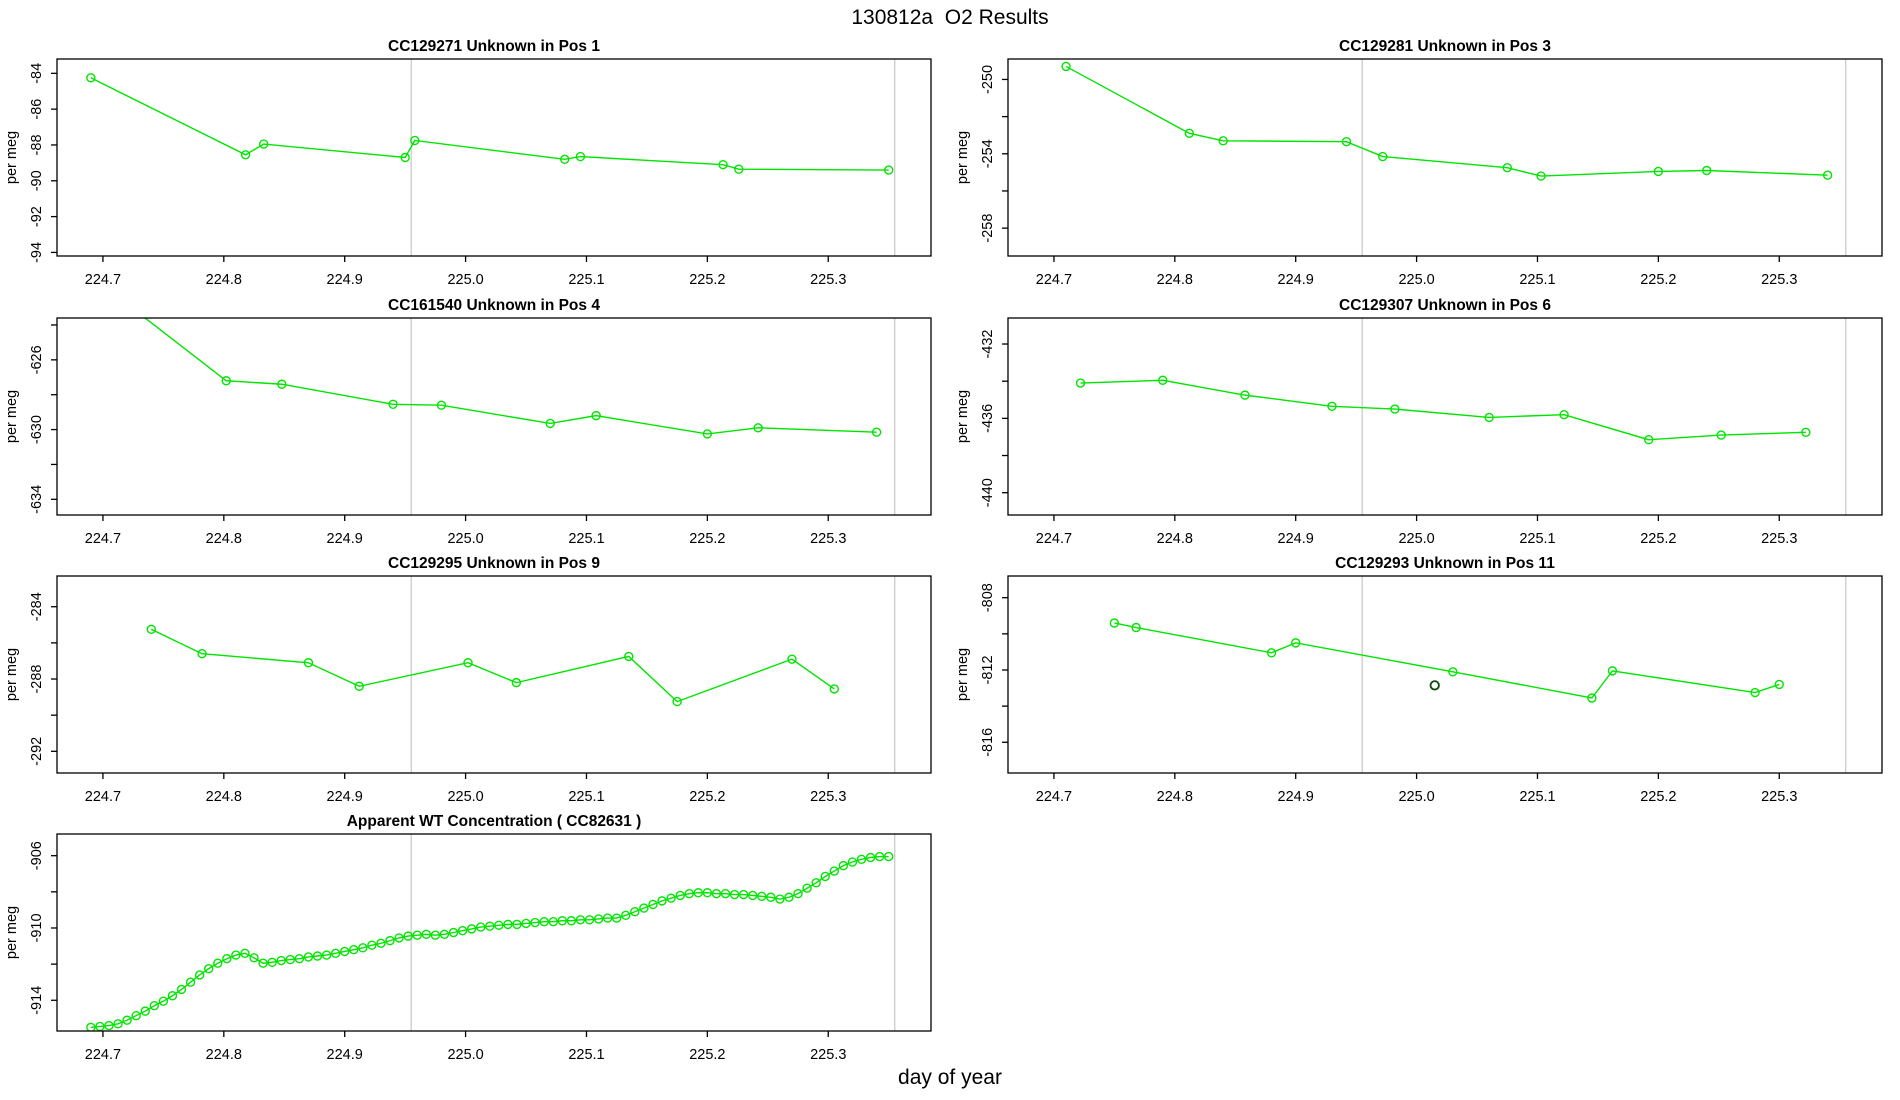 This screenshot has height=1100, width=1900. I want to click on y-tick-label: -94, so click(37, 252).